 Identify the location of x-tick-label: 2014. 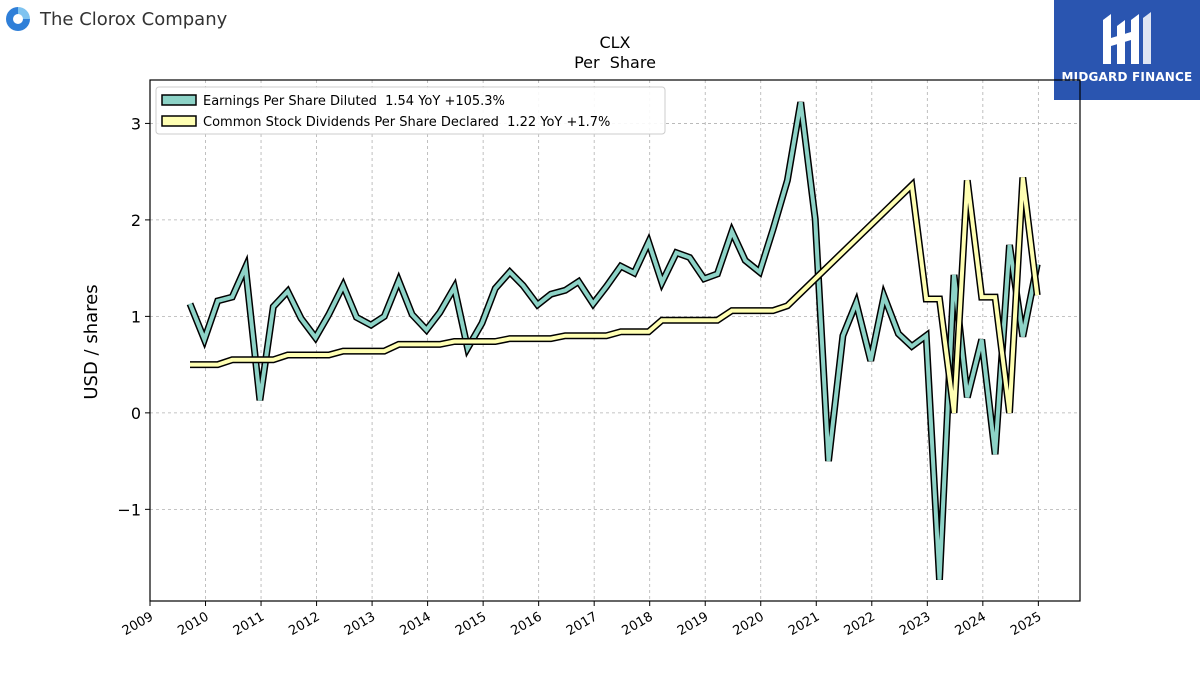
(415, 624).